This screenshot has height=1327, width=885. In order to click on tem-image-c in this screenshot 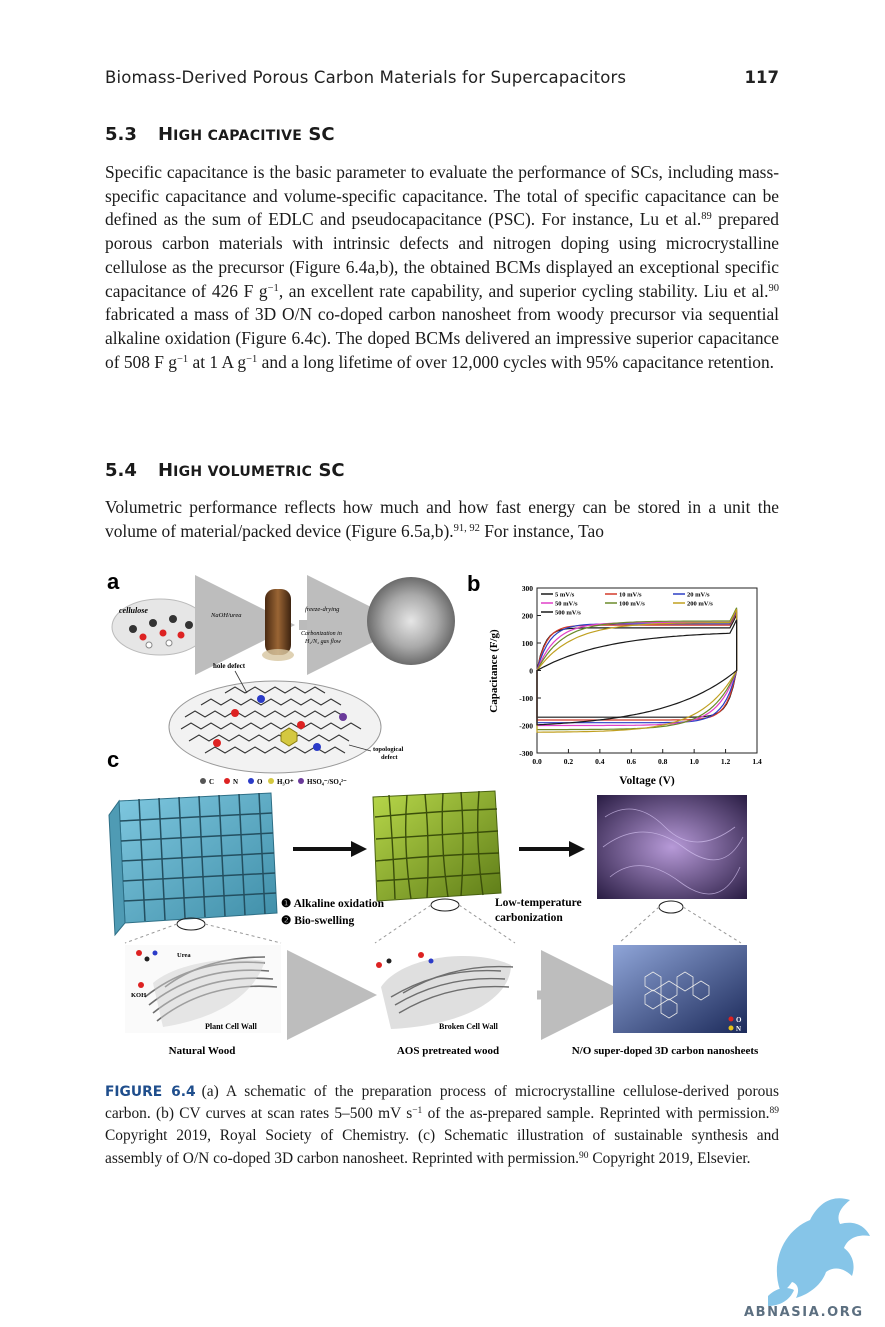, I will do `click(680, 989)`.